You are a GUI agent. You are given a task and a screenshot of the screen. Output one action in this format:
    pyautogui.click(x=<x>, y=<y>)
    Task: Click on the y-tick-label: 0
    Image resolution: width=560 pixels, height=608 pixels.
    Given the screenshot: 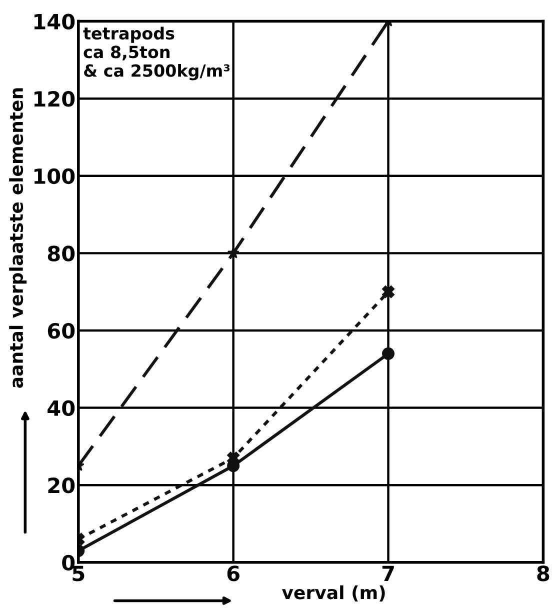 What is the action you would take?
    pyautogui.click(x=68, y=562)
    